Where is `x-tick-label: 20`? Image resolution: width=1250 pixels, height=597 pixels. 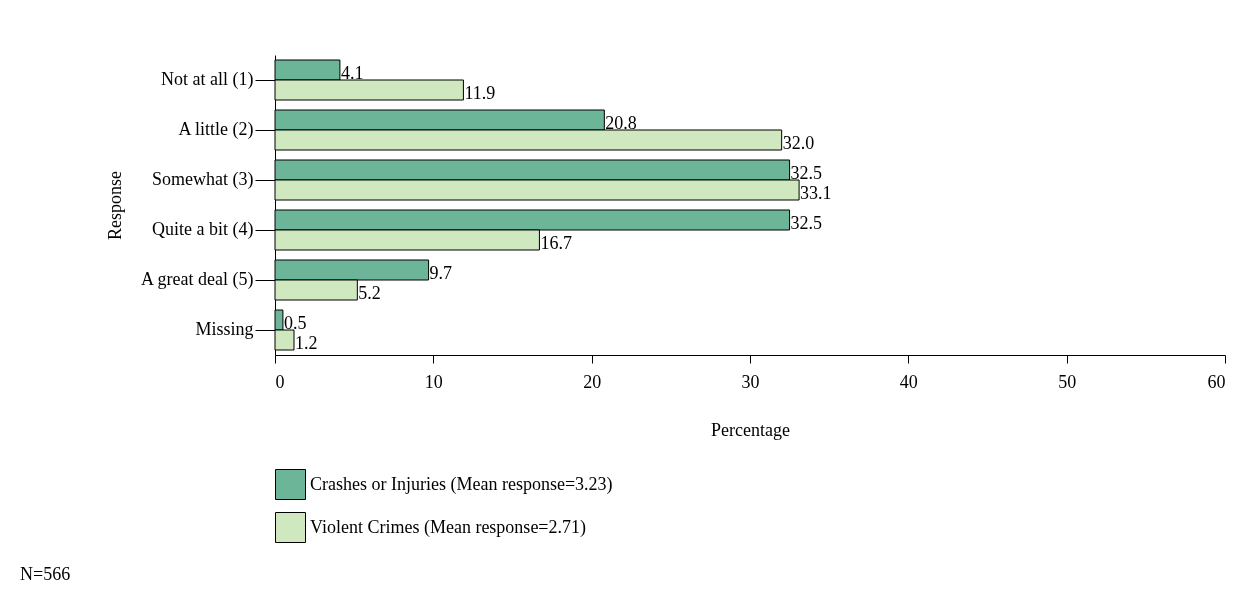 x-tick-label: 20 is located at coordinates (592, 381).